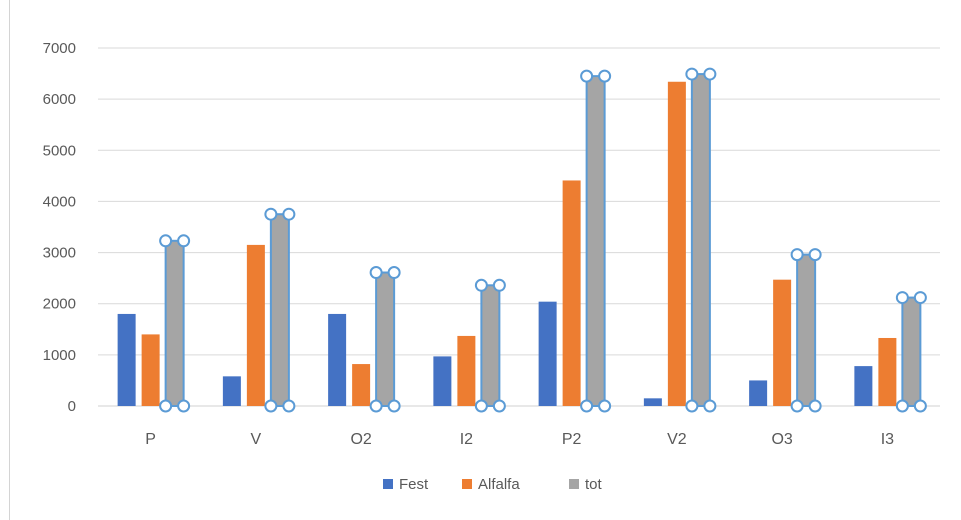 This screenshot has width=961, height=520. Describe the element at coordinates (781, 439) in the screenshot. I see `x-category-label: O3` at that location.